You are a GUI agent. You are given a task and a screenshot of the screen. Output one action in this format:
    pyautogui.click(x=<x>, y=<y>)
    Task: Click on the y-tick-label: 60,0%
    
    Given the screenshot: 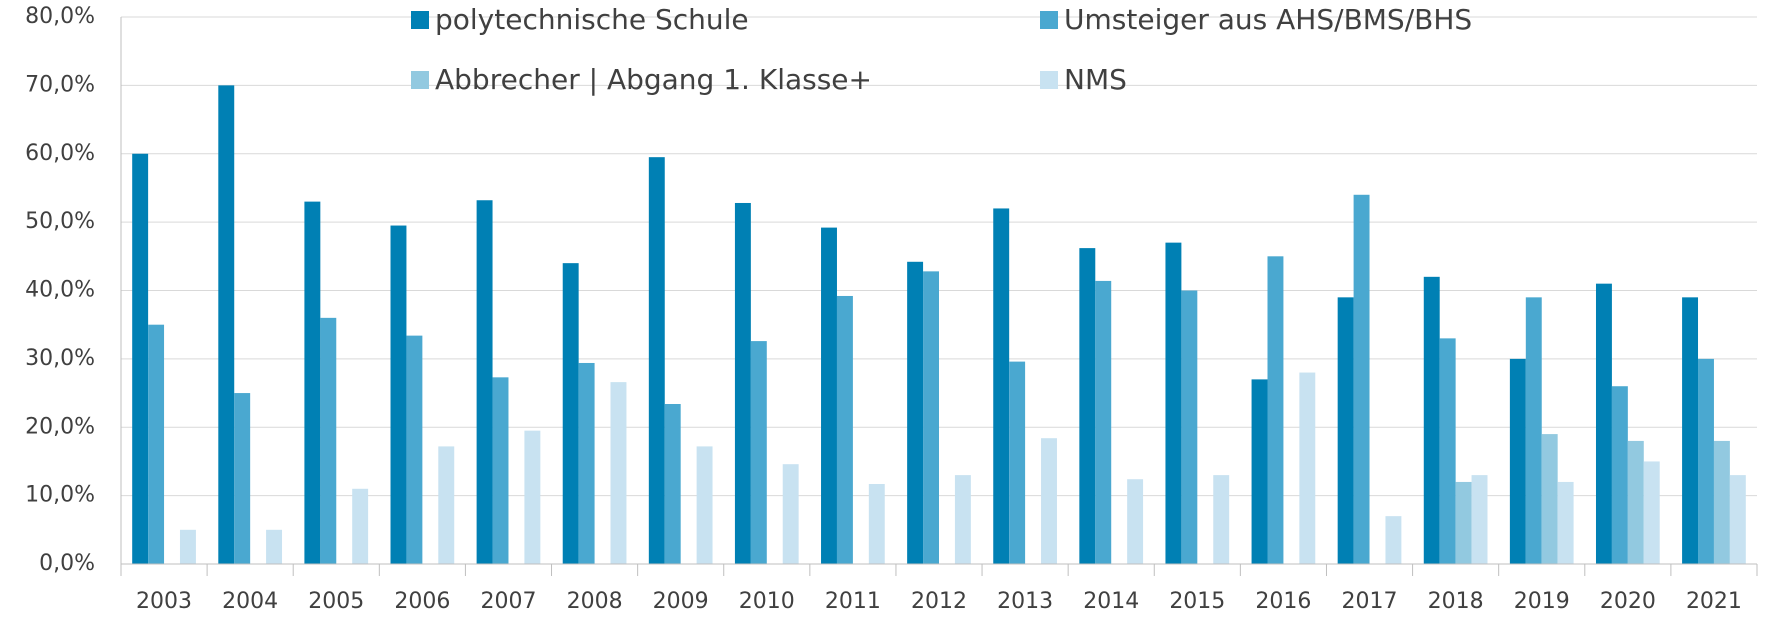 What is the action you would take?
    pyautogui.click(x=60, y=153)
    